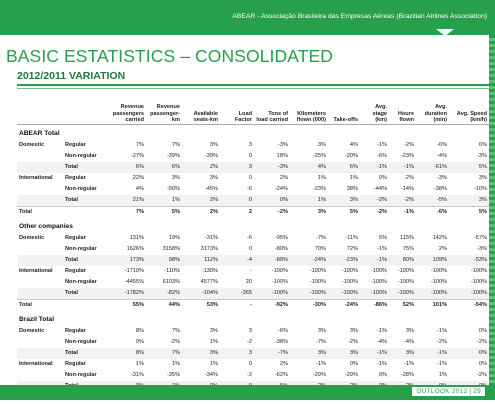 The width and height of the screenshot is (495, 404). I want to click on table-cell: -57%, so click(469, 238).